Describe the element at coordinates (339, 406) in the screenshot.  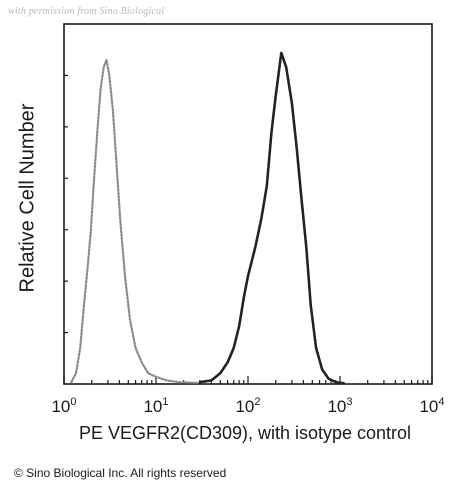
I see `x-tick-label: 10³` at that location.